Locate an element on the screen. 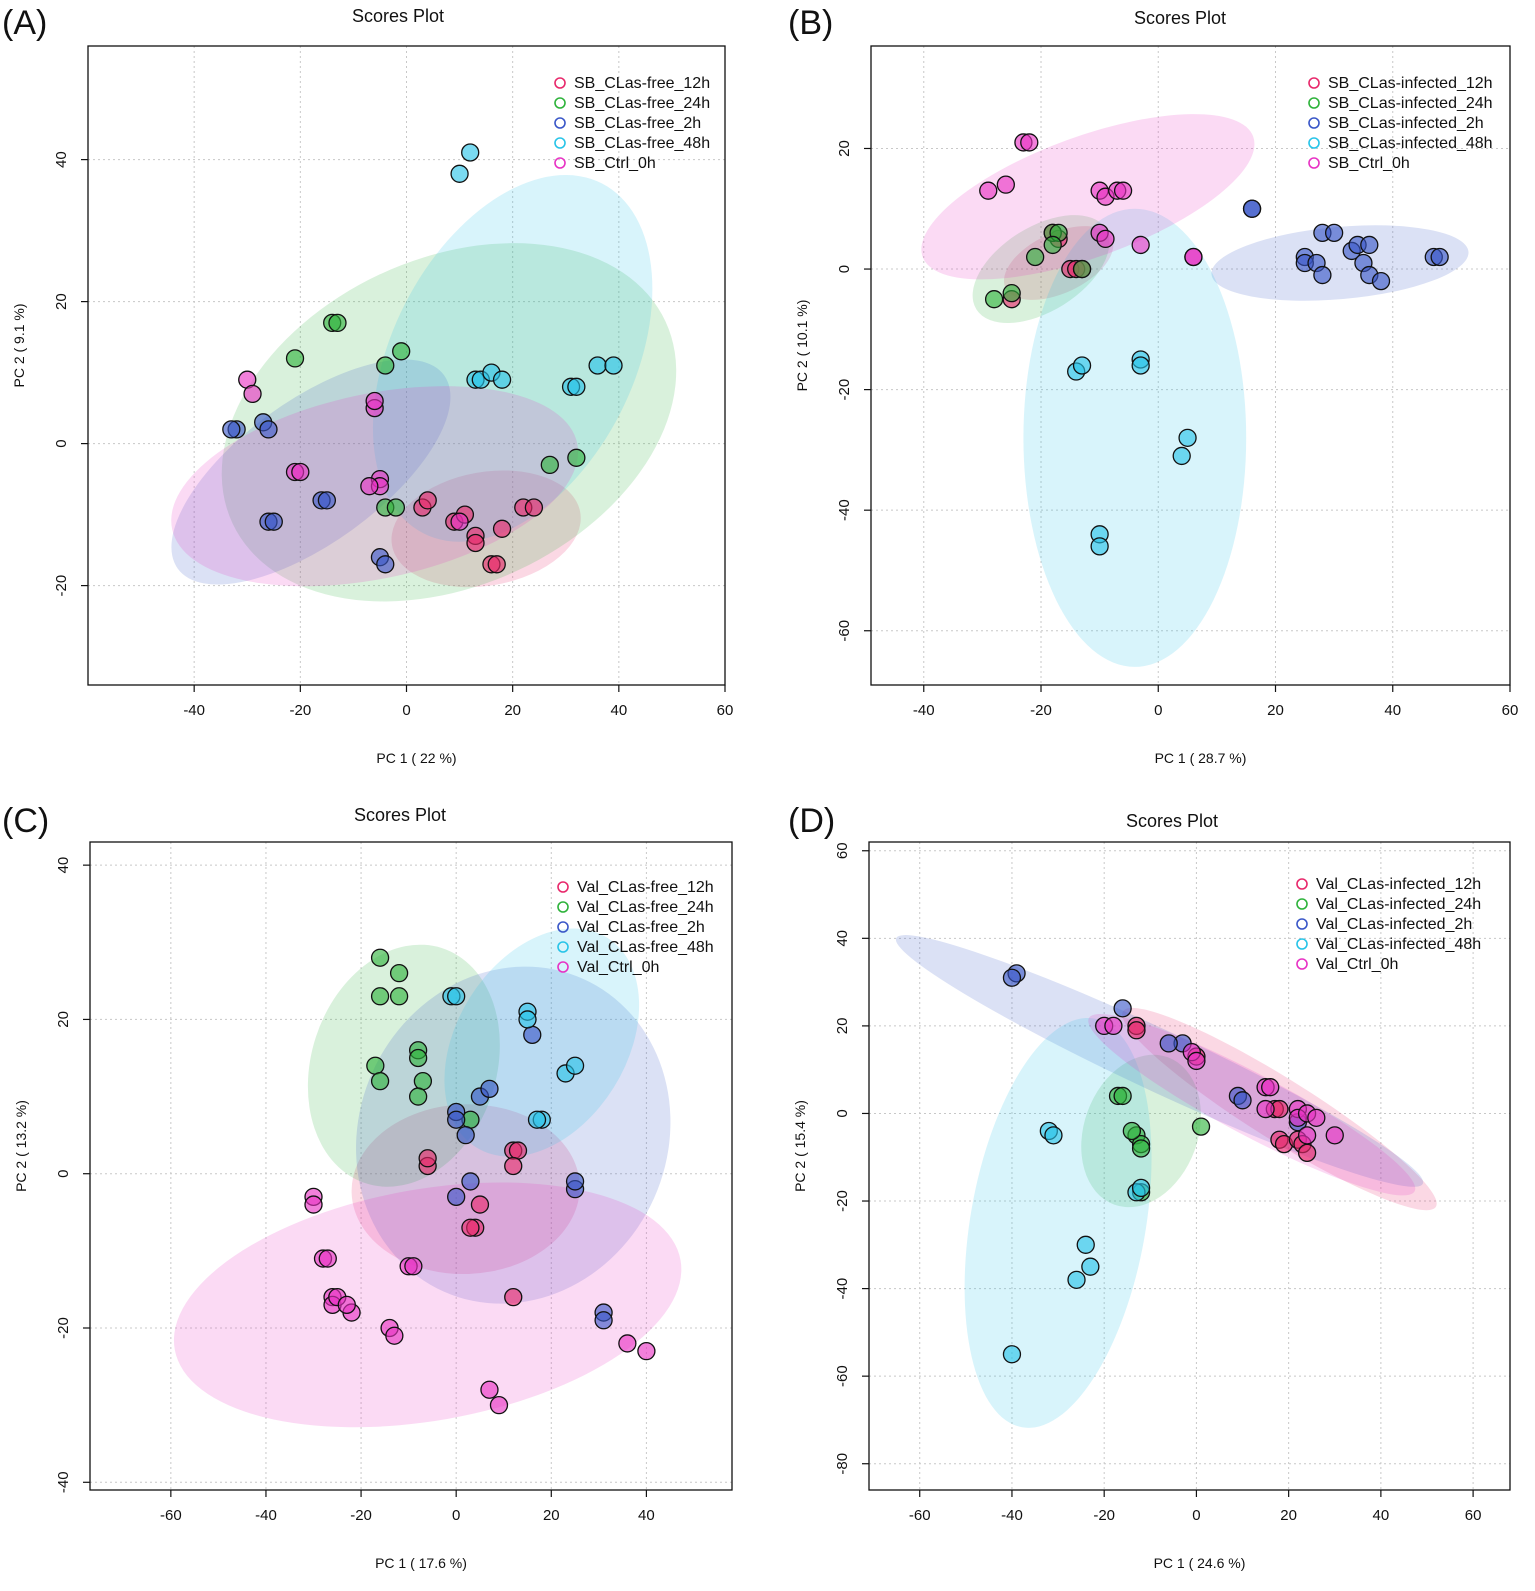 Image resolution: width=1535 pixels, height=1591 pixels. x-tick-label: 60 is located at coordinates (1510, 710).